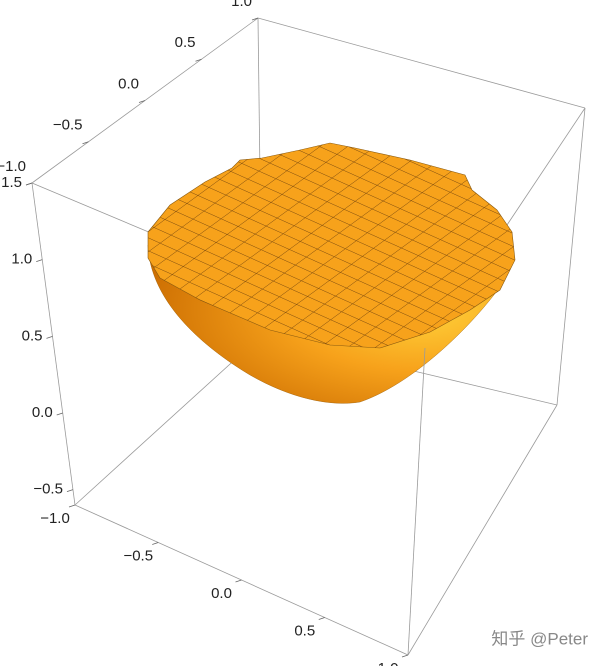 This screenshot has width=600, height=666. Describe the element at coordinates (138, 555) in the screenshot. I see `x-tick-label: −0.5` at that location.